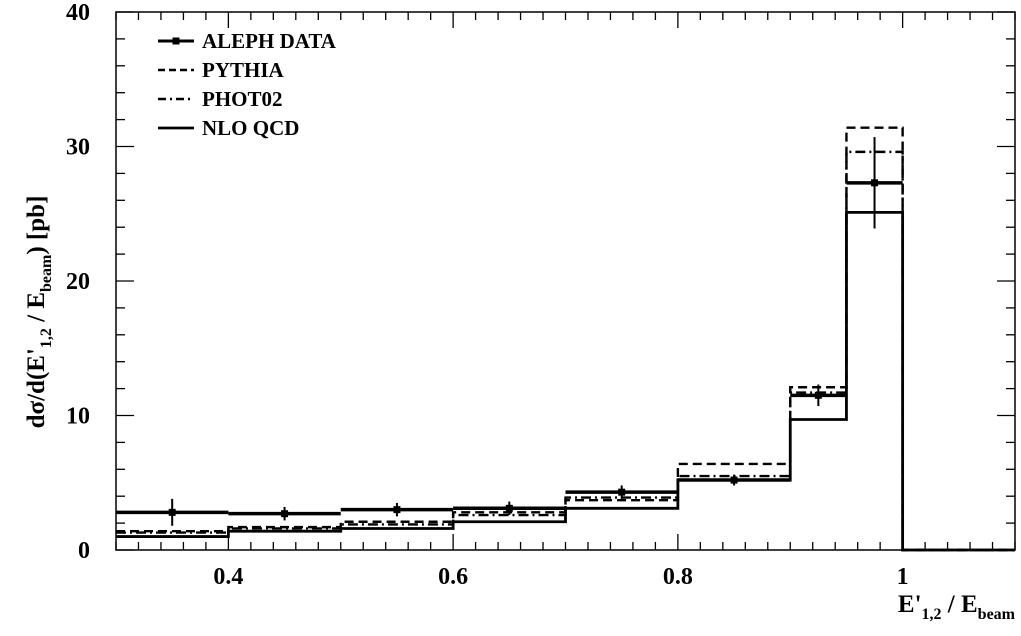  I want to click on legend-label-nlo-qcd: NLO QCD, so click(250, 128).